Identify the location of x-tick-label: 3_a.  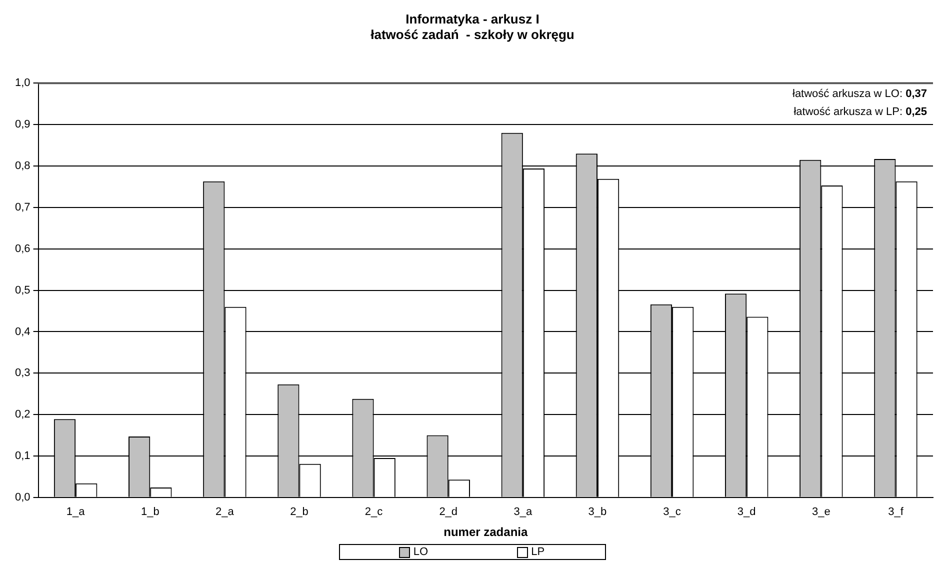
(523, 512).